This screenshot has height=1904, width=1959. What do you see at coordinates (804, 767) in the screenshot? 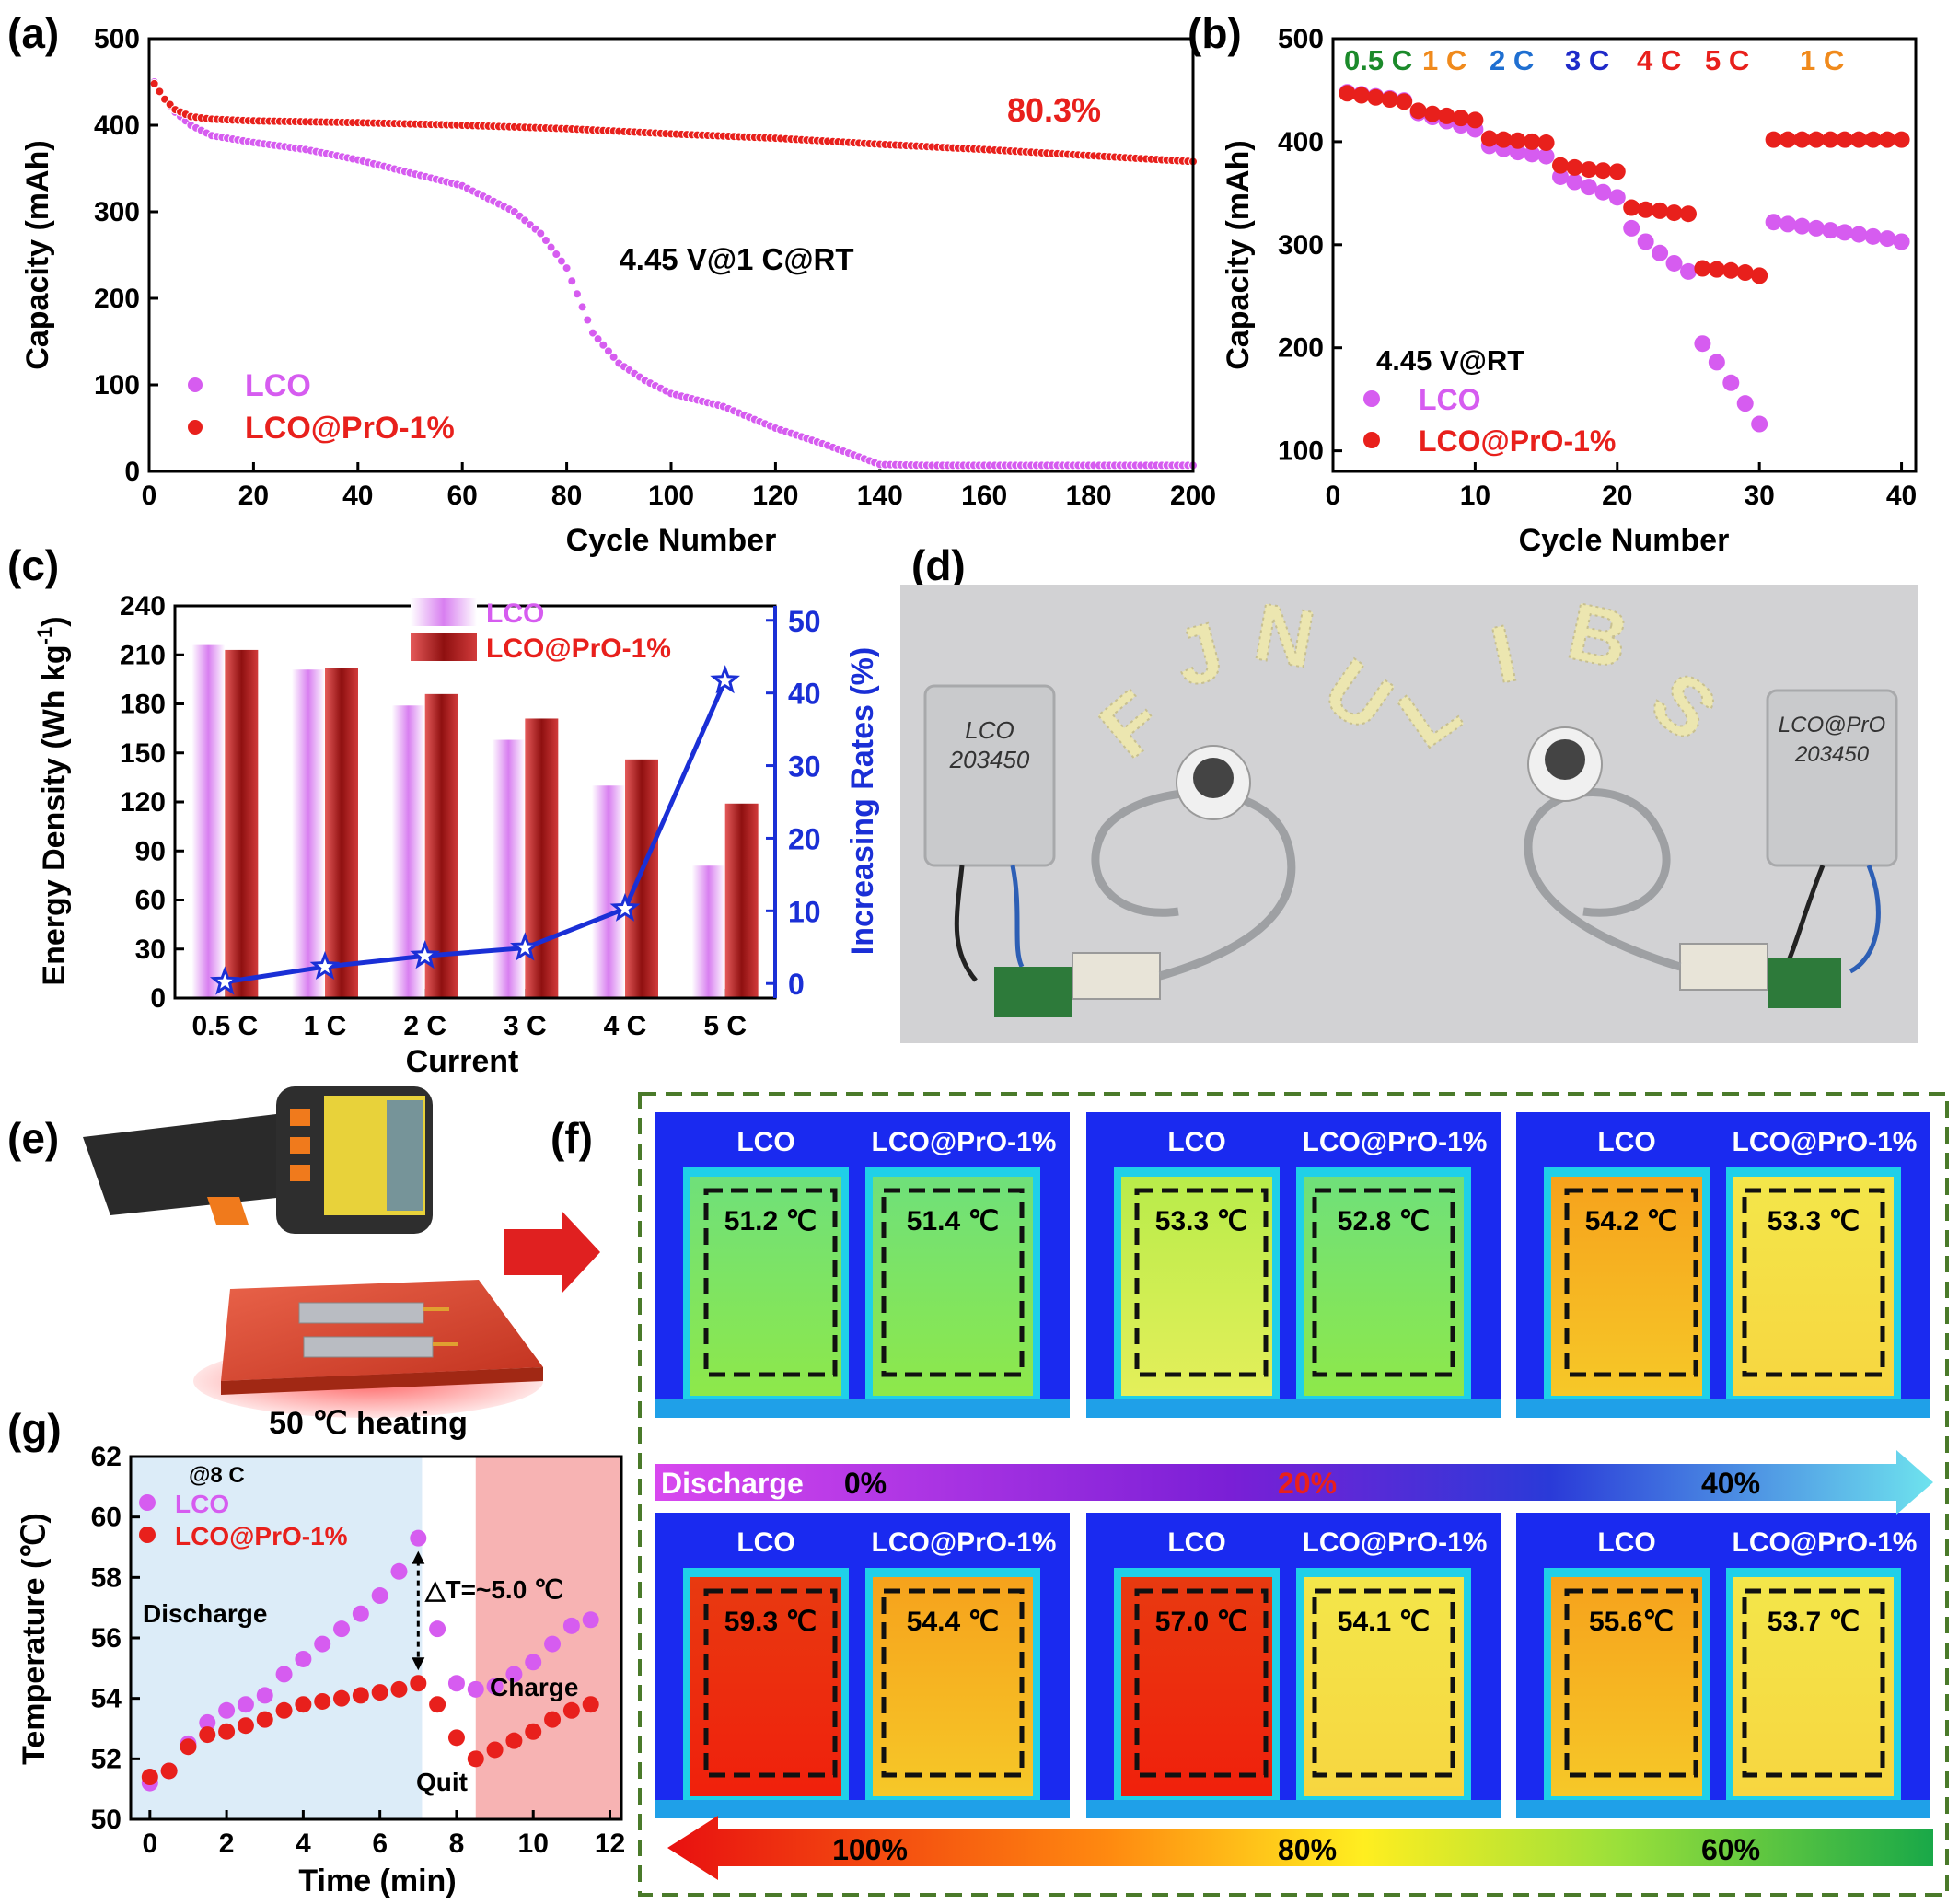
I see `c-ytick-right-label-3: 30` at bounding box center [804, 767].